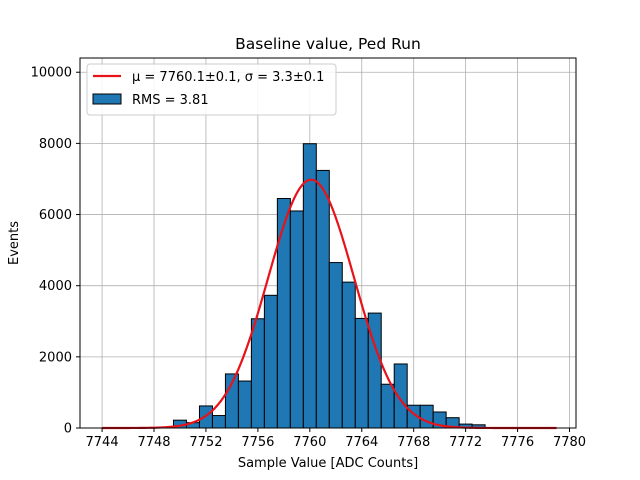  What do you see at coordinates (55, 215) in the screenshot?
I see `y-tick-label: 6000` at bounding box center [55, 215].